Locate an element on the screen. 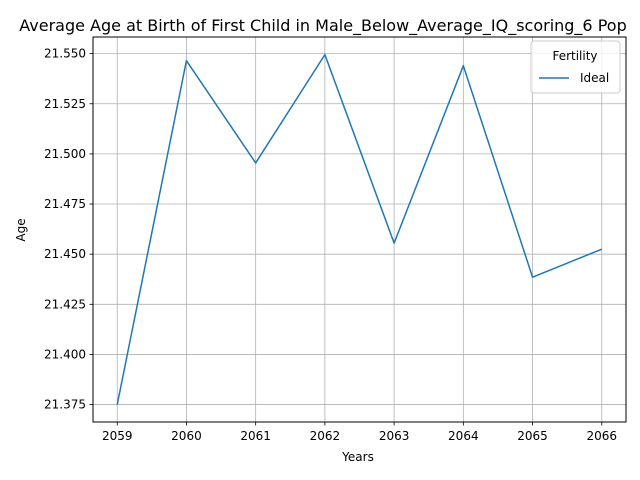  y-tick-label: 21.550 is located at coordinates (65, 54).